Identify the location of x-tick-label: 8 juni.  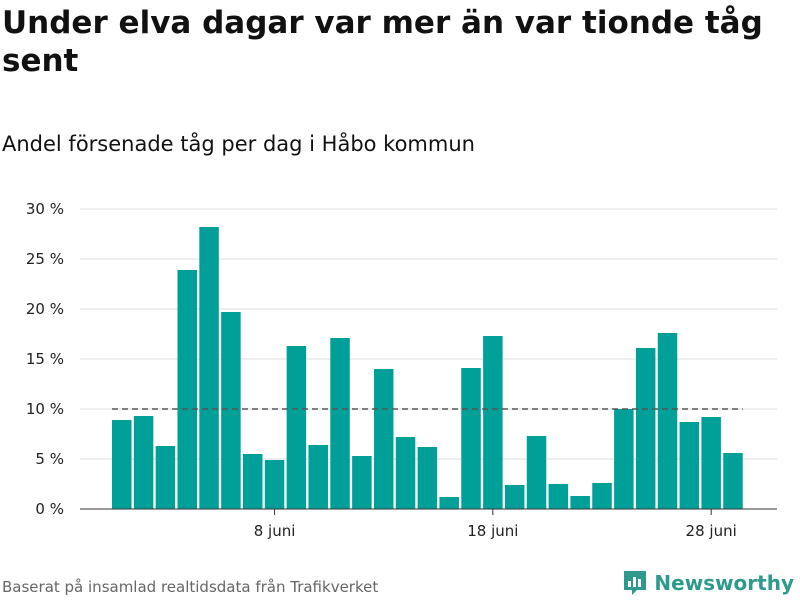
(275, 531).